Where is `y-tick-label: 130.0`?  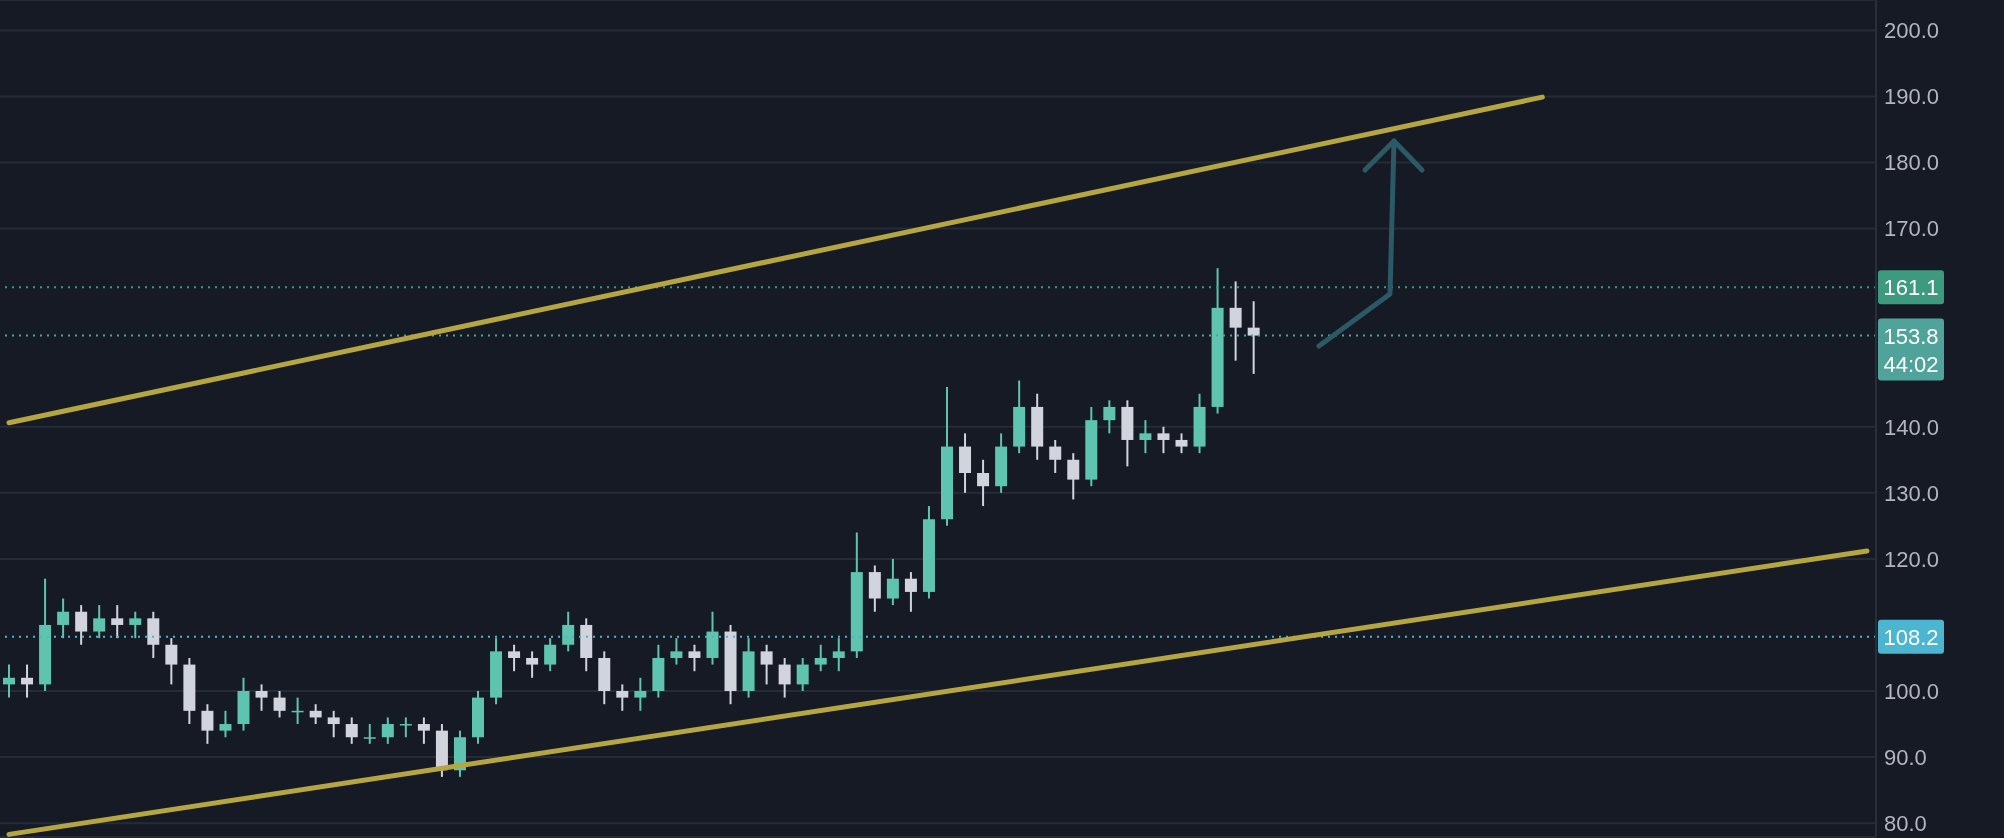
y-tick-label: 130.0 is located at coordinates (1912, 493).